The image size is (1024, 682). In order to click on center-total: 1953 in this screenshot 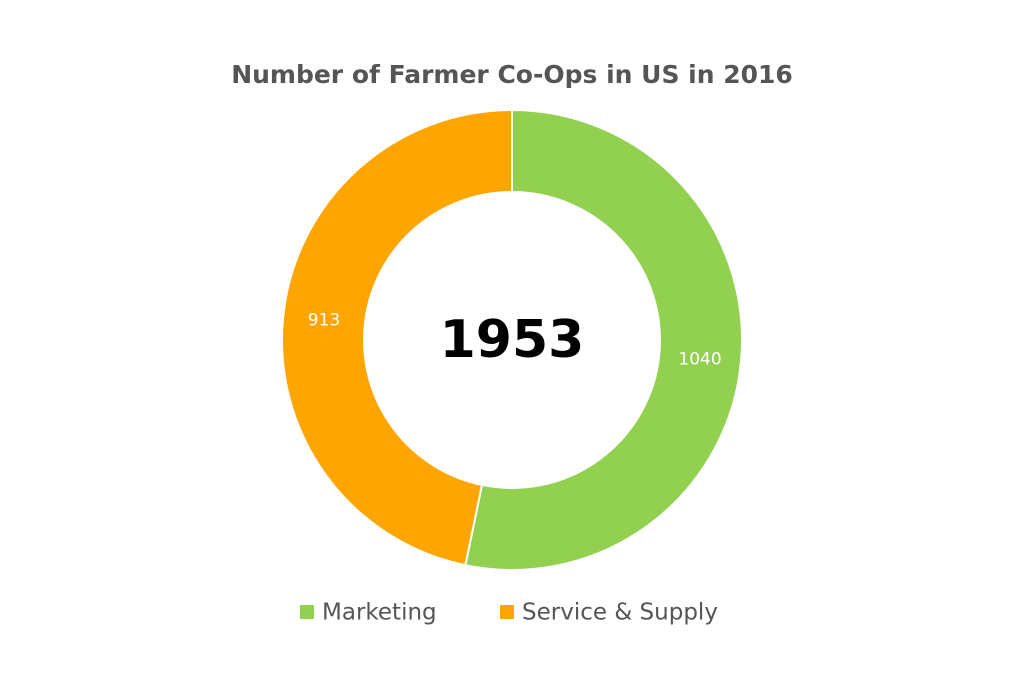, I will do `click(512, 340)`.